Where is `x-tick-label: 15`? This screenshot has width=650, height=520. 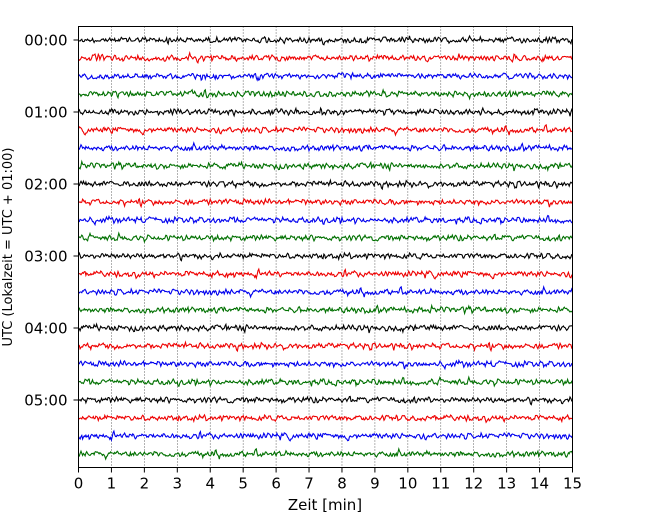
x-tick-label: 15 is located at coordinates (572, 484).